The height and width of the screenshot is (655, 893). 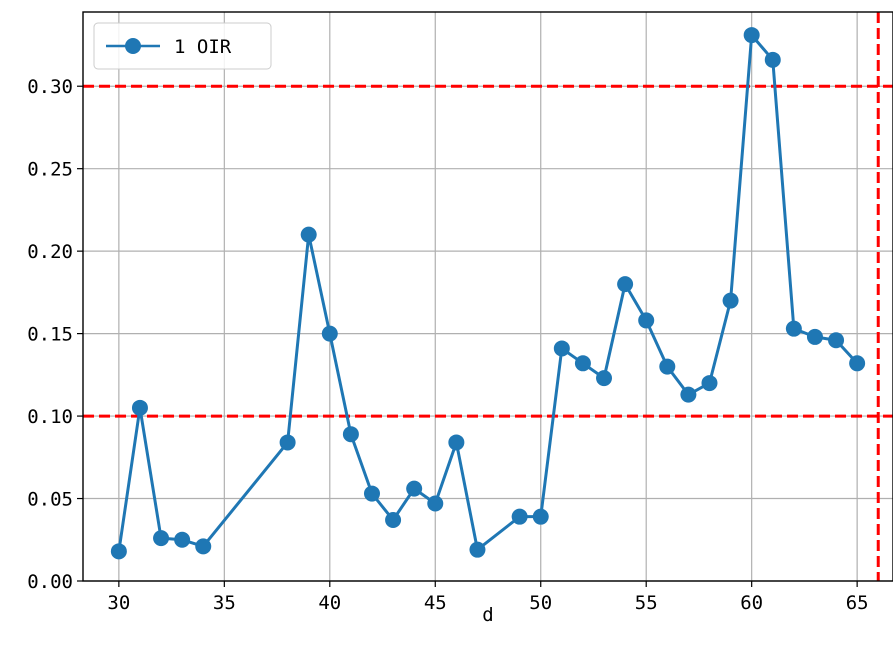 What do you see at coordinates (50, 417) in the screenshot?
I see `y-tick-label: 0.10` at bounding box center [50, 417].